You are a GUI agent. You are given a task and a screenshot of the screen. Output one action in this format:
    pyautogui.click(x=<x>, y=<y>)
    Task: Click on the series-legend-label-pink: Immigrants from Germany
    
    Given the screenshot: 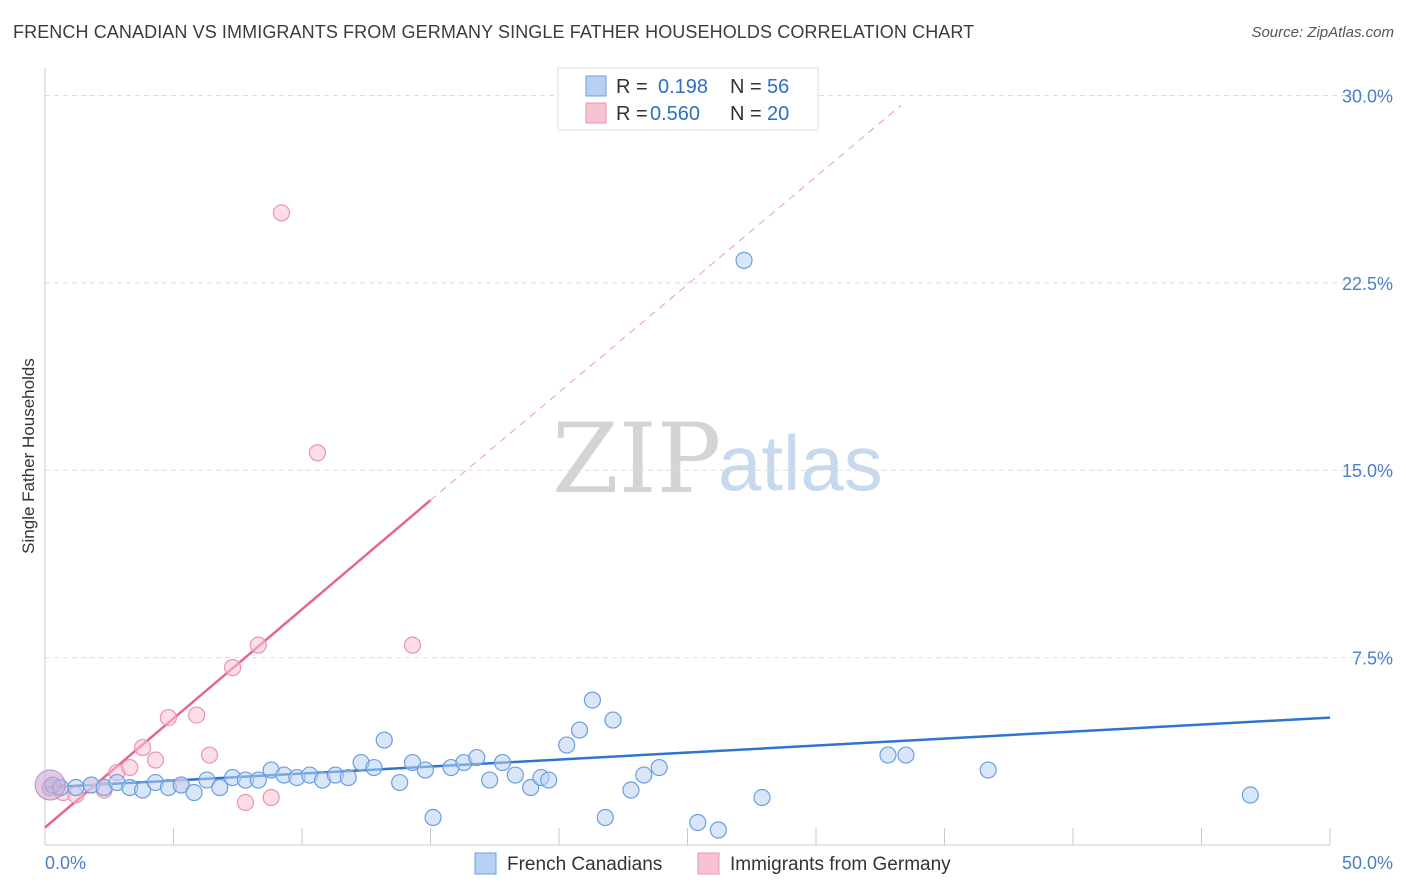 What is the action you would take?
    pyautogui.click(x=840, y=864)
    